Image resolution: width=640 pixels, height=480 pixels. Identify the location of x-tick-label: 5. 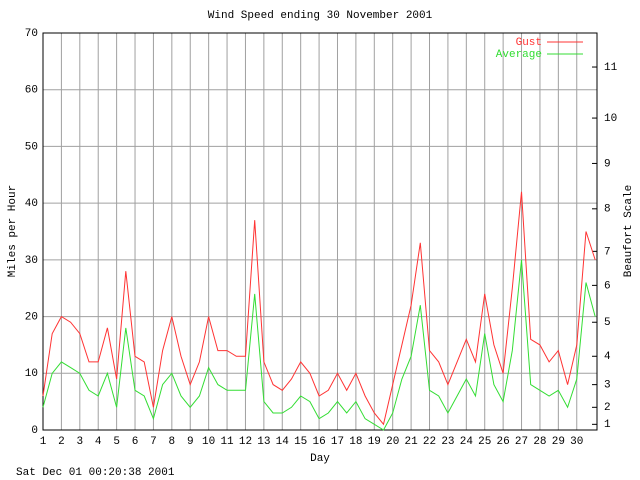
(116, 442).